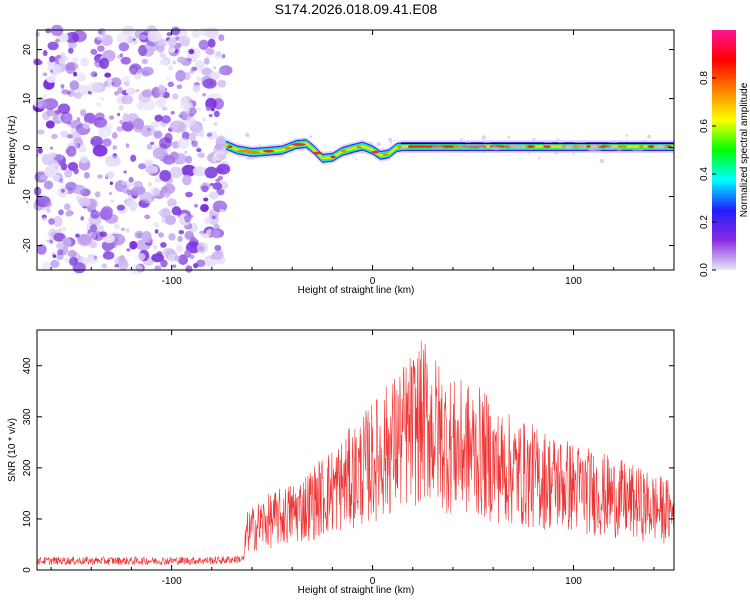 Image resolution: width=750 pixels, height=600 pixels. I want to click on x-tick-label: 0, so click(373, 281).